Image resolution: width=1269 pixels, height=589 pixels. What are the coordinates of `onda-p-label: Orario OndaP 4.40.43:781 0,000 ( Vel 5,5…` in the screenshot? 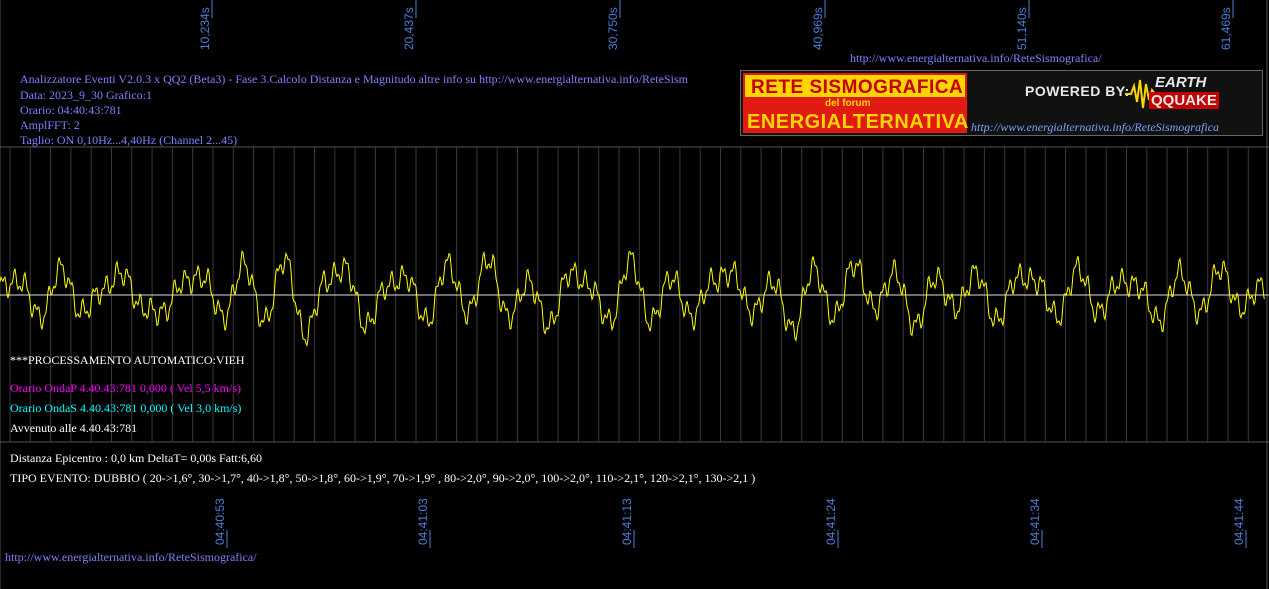 It's located at (125, 388).